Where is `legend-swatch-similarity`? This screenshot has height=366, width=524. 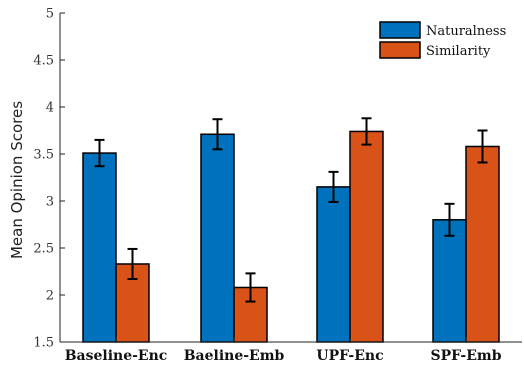
legend-swatch-similarity is located at coordinates (400, 50).